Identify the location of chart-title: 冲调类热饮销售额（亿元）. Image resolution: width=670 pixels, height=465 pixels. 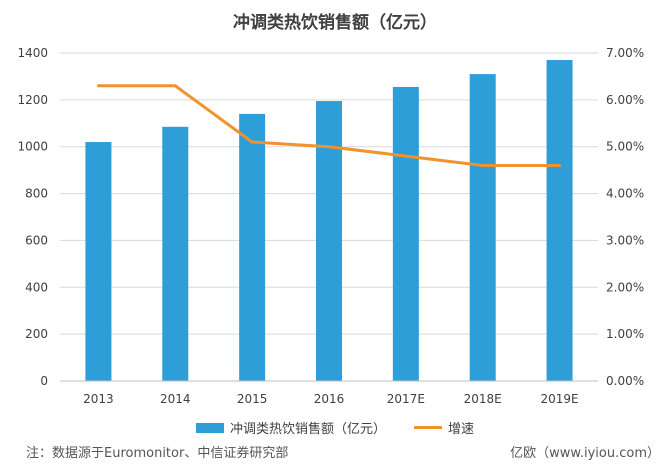
(335, 23).